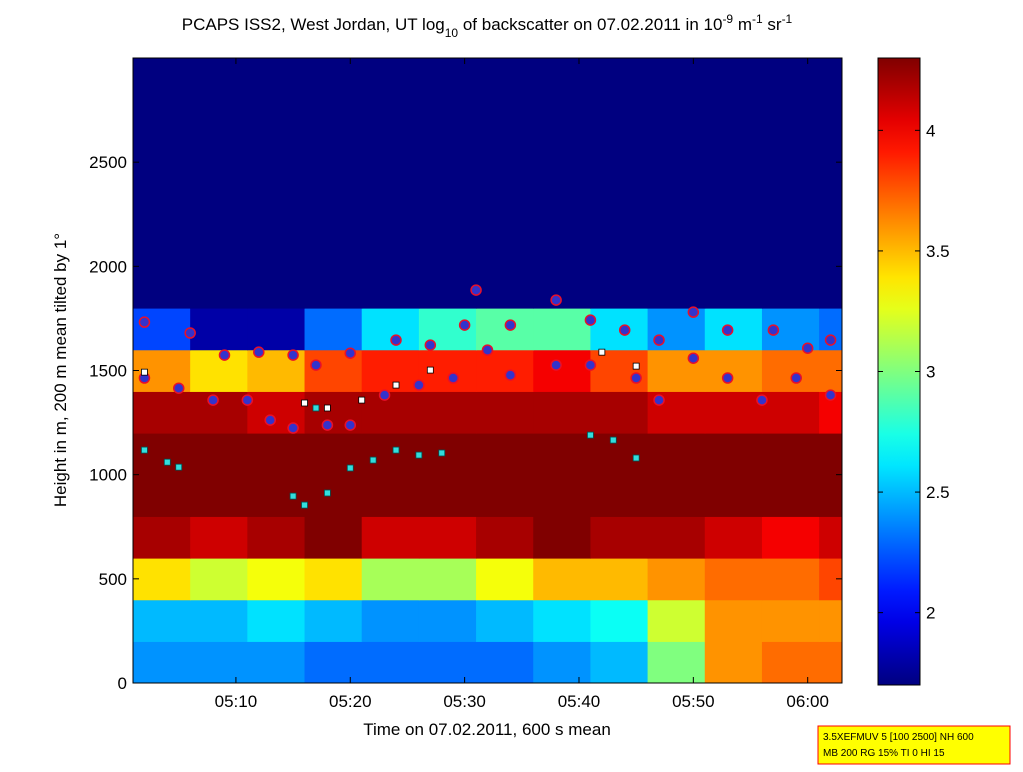 This screenshot has width=1023, height=772. I want to click on colorbar, so click(899, 371).